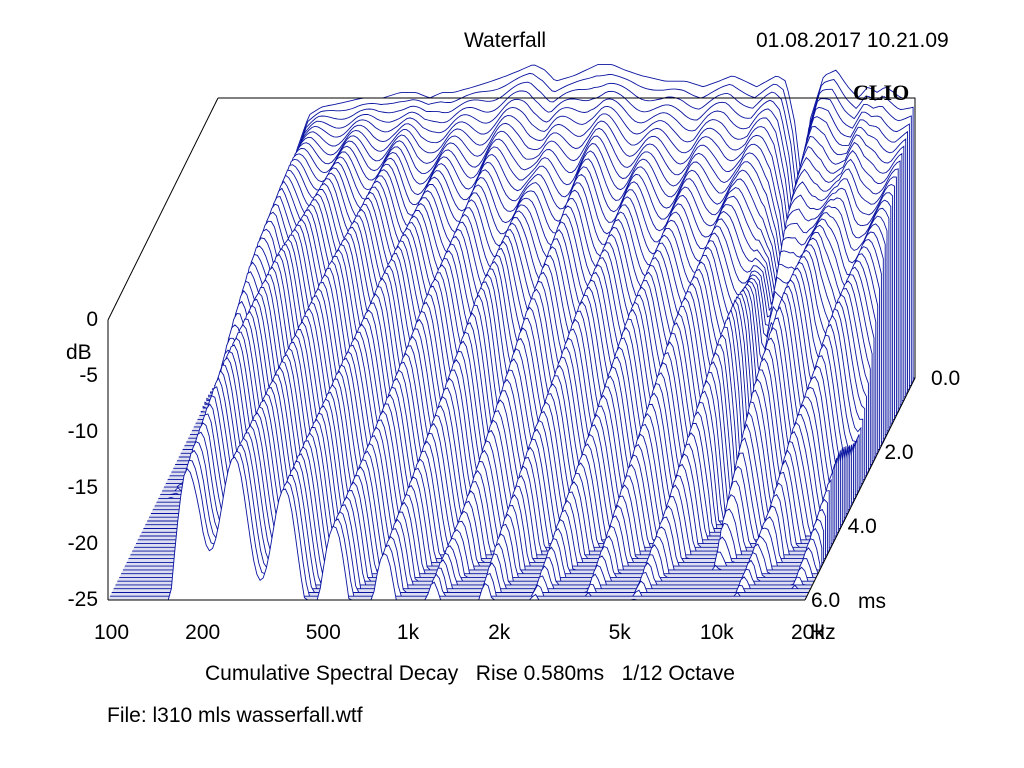  I want to click on z-tick-label: 2.0, so click(899, 452).